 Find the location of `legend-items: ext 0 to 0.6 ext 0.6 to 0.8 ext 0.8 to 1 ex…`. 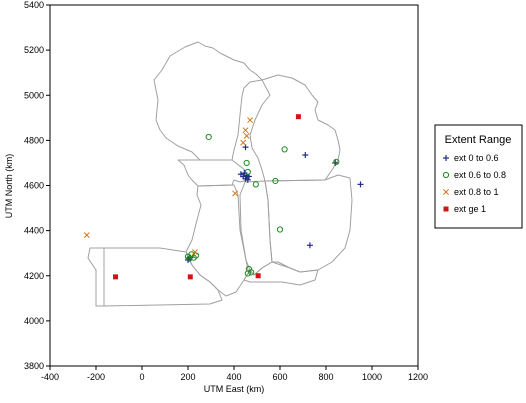

legend-items: ext 0 to 0.6 ext 0.6 to 0.8 ext 0.8 to 1 ex… is located at coordinates (474, 183).